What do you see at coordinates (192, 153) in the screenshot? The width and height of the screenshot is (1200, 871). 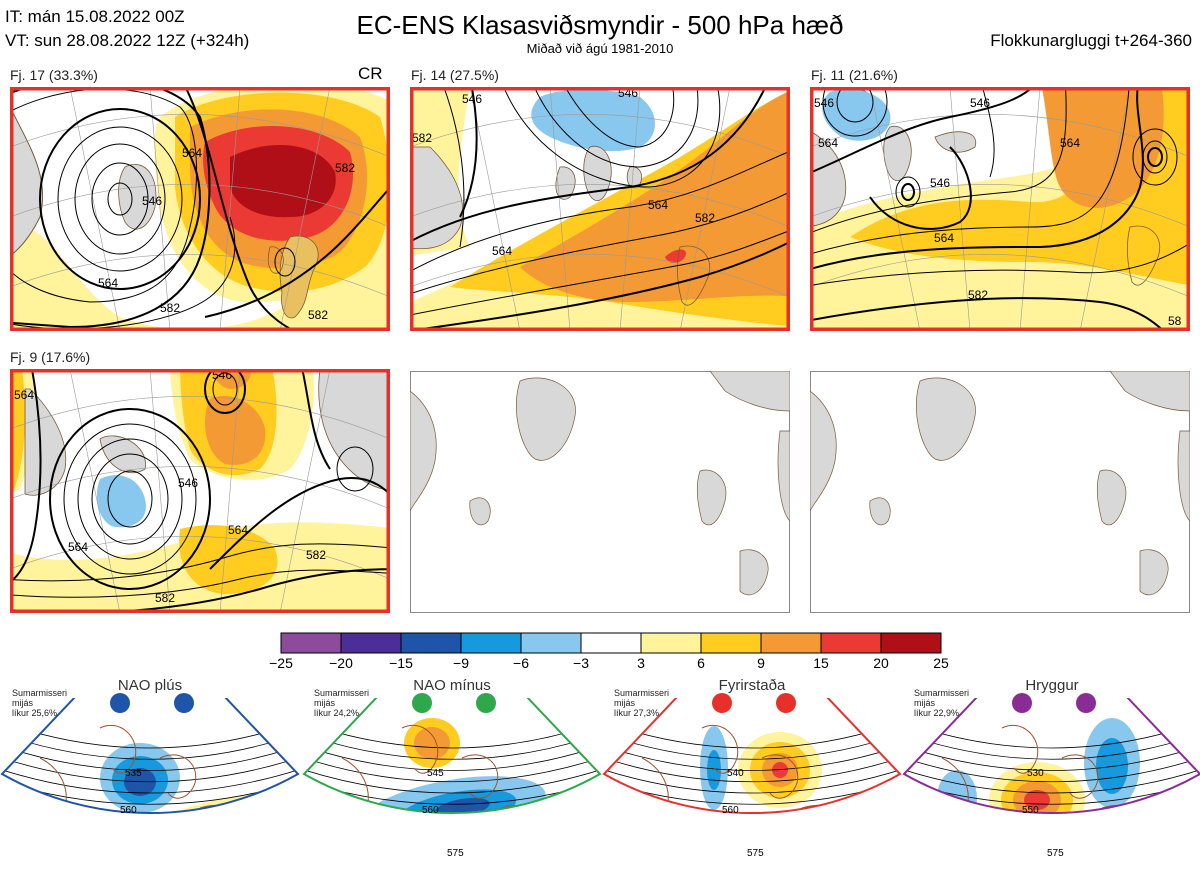 I see `p1-contour-label-2: 564` at bounding box center [192, 153].